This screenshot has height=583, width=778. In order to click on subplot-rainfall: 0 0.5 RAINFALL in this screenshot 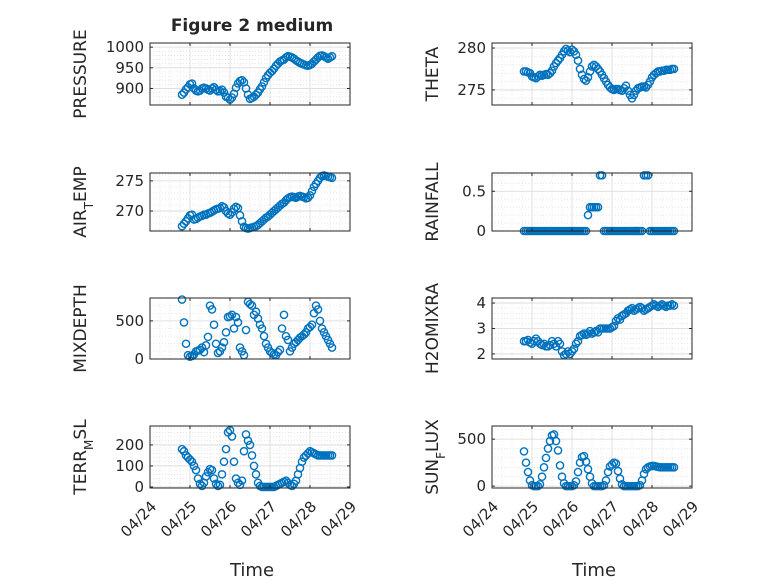, I will do `click(558, 202)`.